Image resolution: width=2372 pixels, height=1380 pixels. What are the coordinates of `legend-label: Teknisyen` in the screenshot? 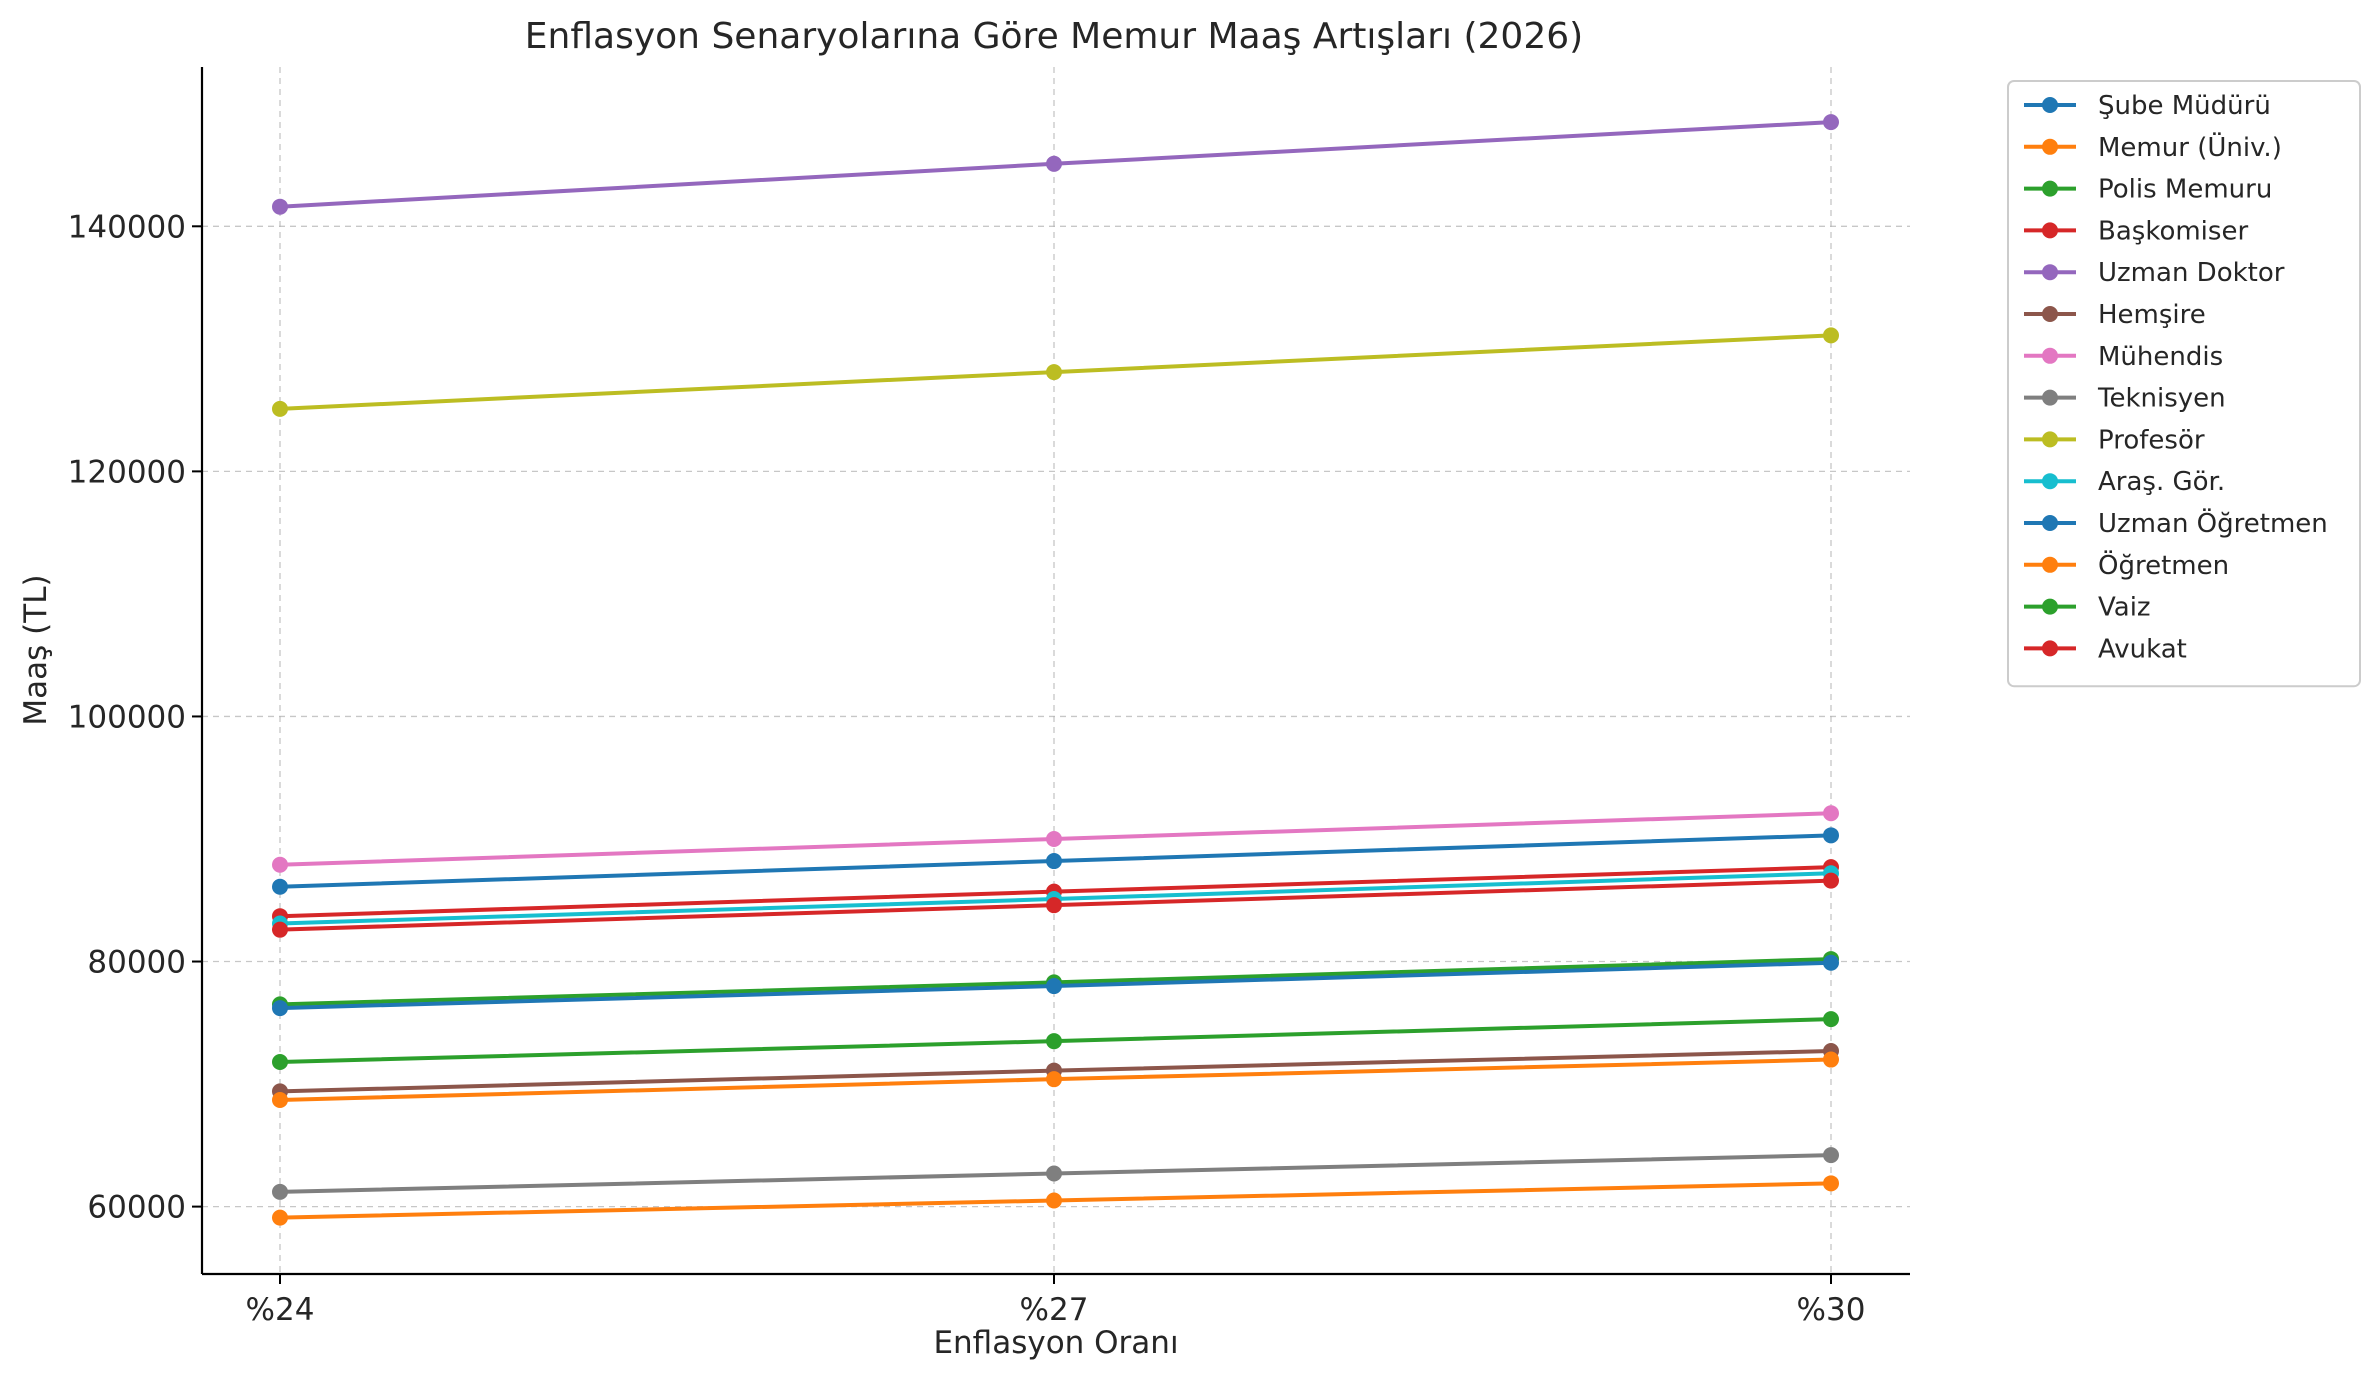 It's located at (2161, 399).